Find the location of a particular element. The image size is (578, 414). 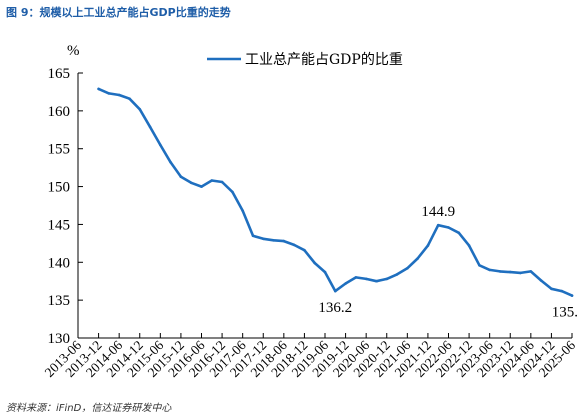

y-tick-label: 135 is located at coordinates (59, 301).